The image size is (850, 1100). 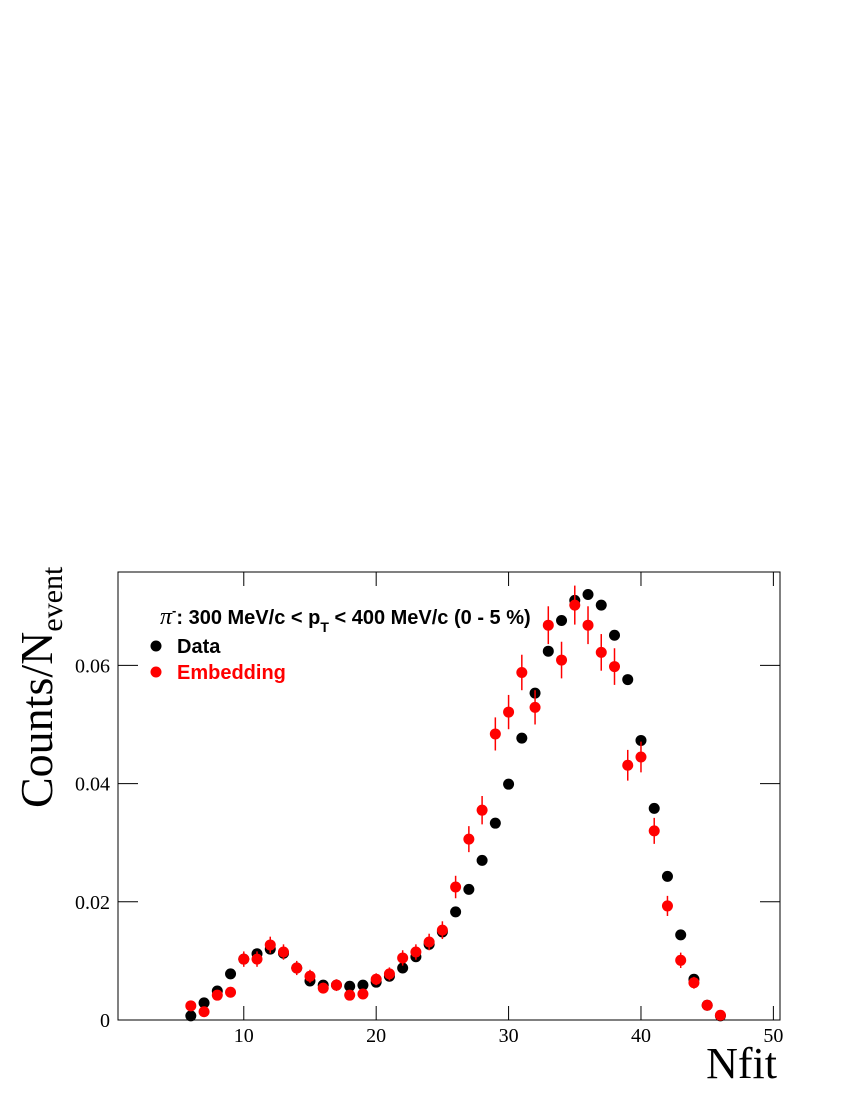 What do you see at coordinates (199, 647) in the screenshot?
I see `legend-label: Data` at bounding box center [199, 647].